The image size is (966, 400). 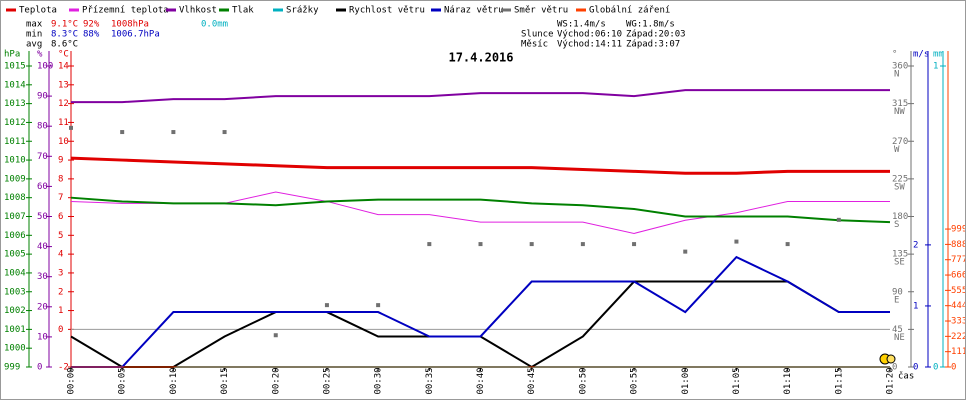 I want to click on compass-label: S, so click(x=896, y=225).